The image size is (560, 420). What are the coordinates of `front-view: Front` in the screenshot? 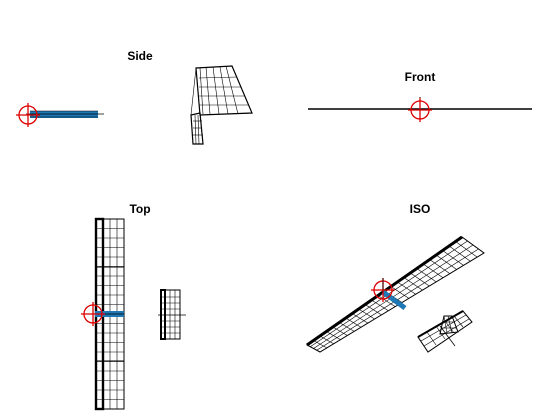 It's located at (420, 96).